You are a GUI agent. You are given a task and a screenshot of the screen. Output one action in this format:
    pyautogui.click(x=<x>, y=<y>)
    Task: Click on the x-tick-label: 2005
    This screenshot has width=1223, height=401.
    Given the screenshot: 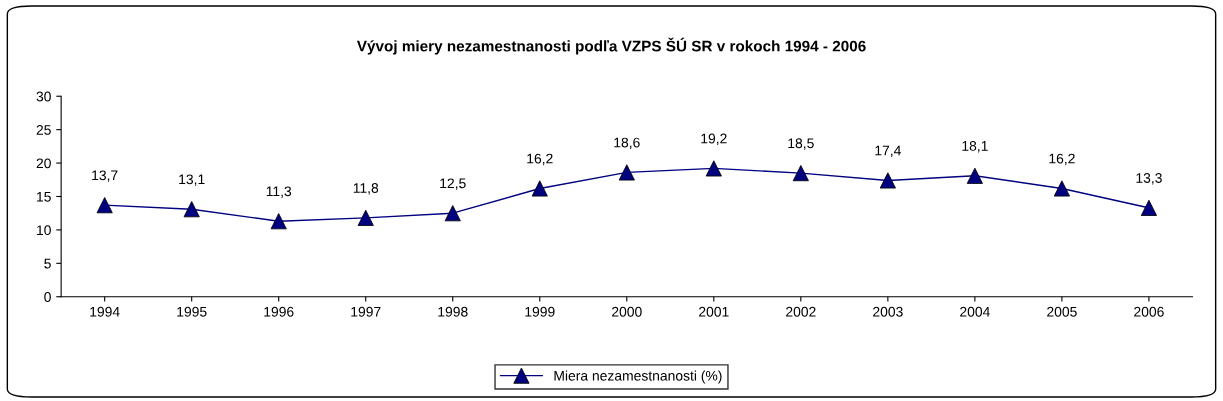 What is the action you would take?
    pyautogui.click(x=1062, y=311)
    